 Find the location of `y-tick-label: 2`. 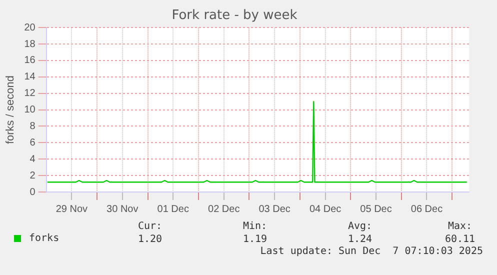

y-tick-label: 2 is located at coordinates (33, 176).